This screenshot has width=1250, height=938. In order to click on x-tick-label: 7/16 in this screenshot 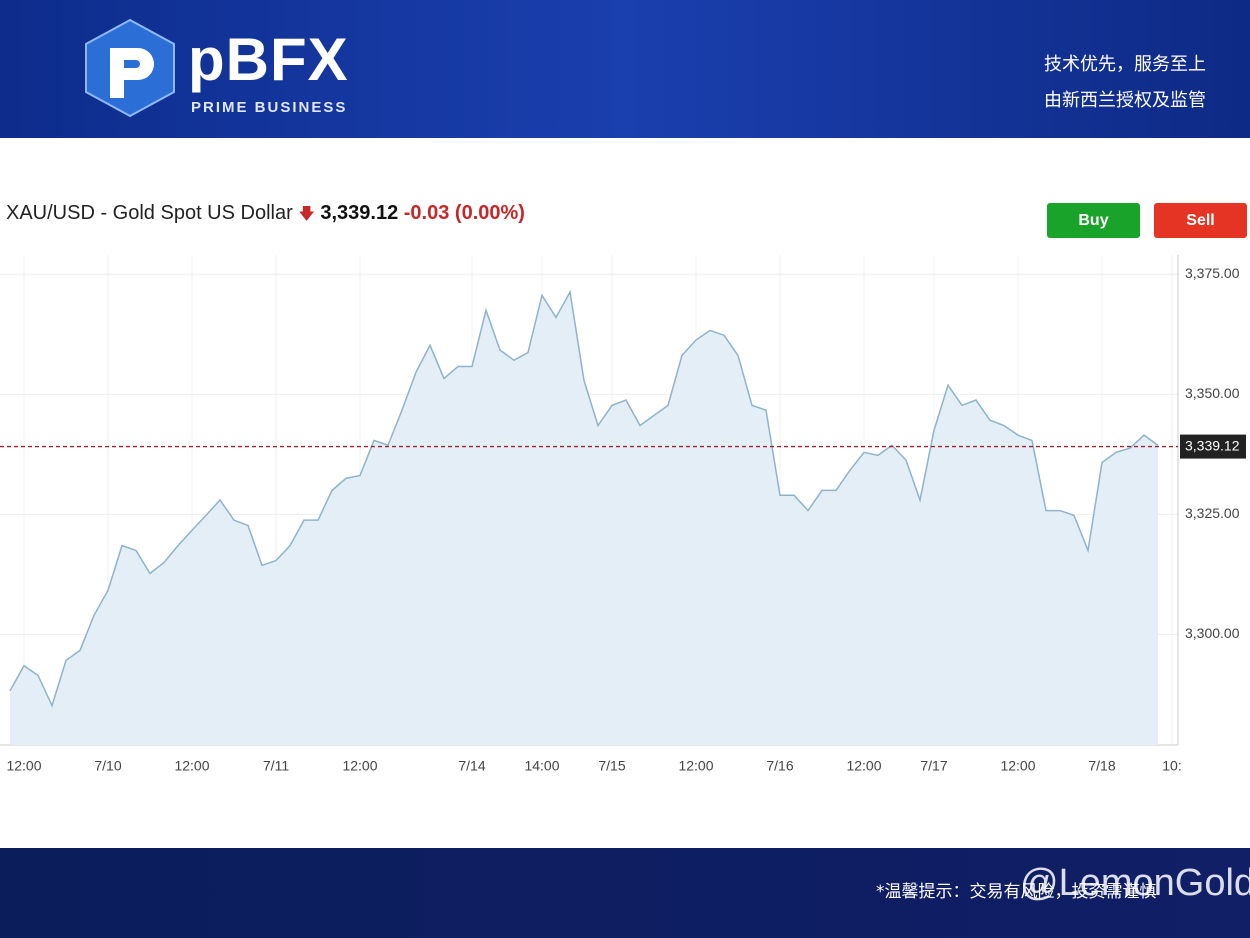, I will do `click(779, 766)`.